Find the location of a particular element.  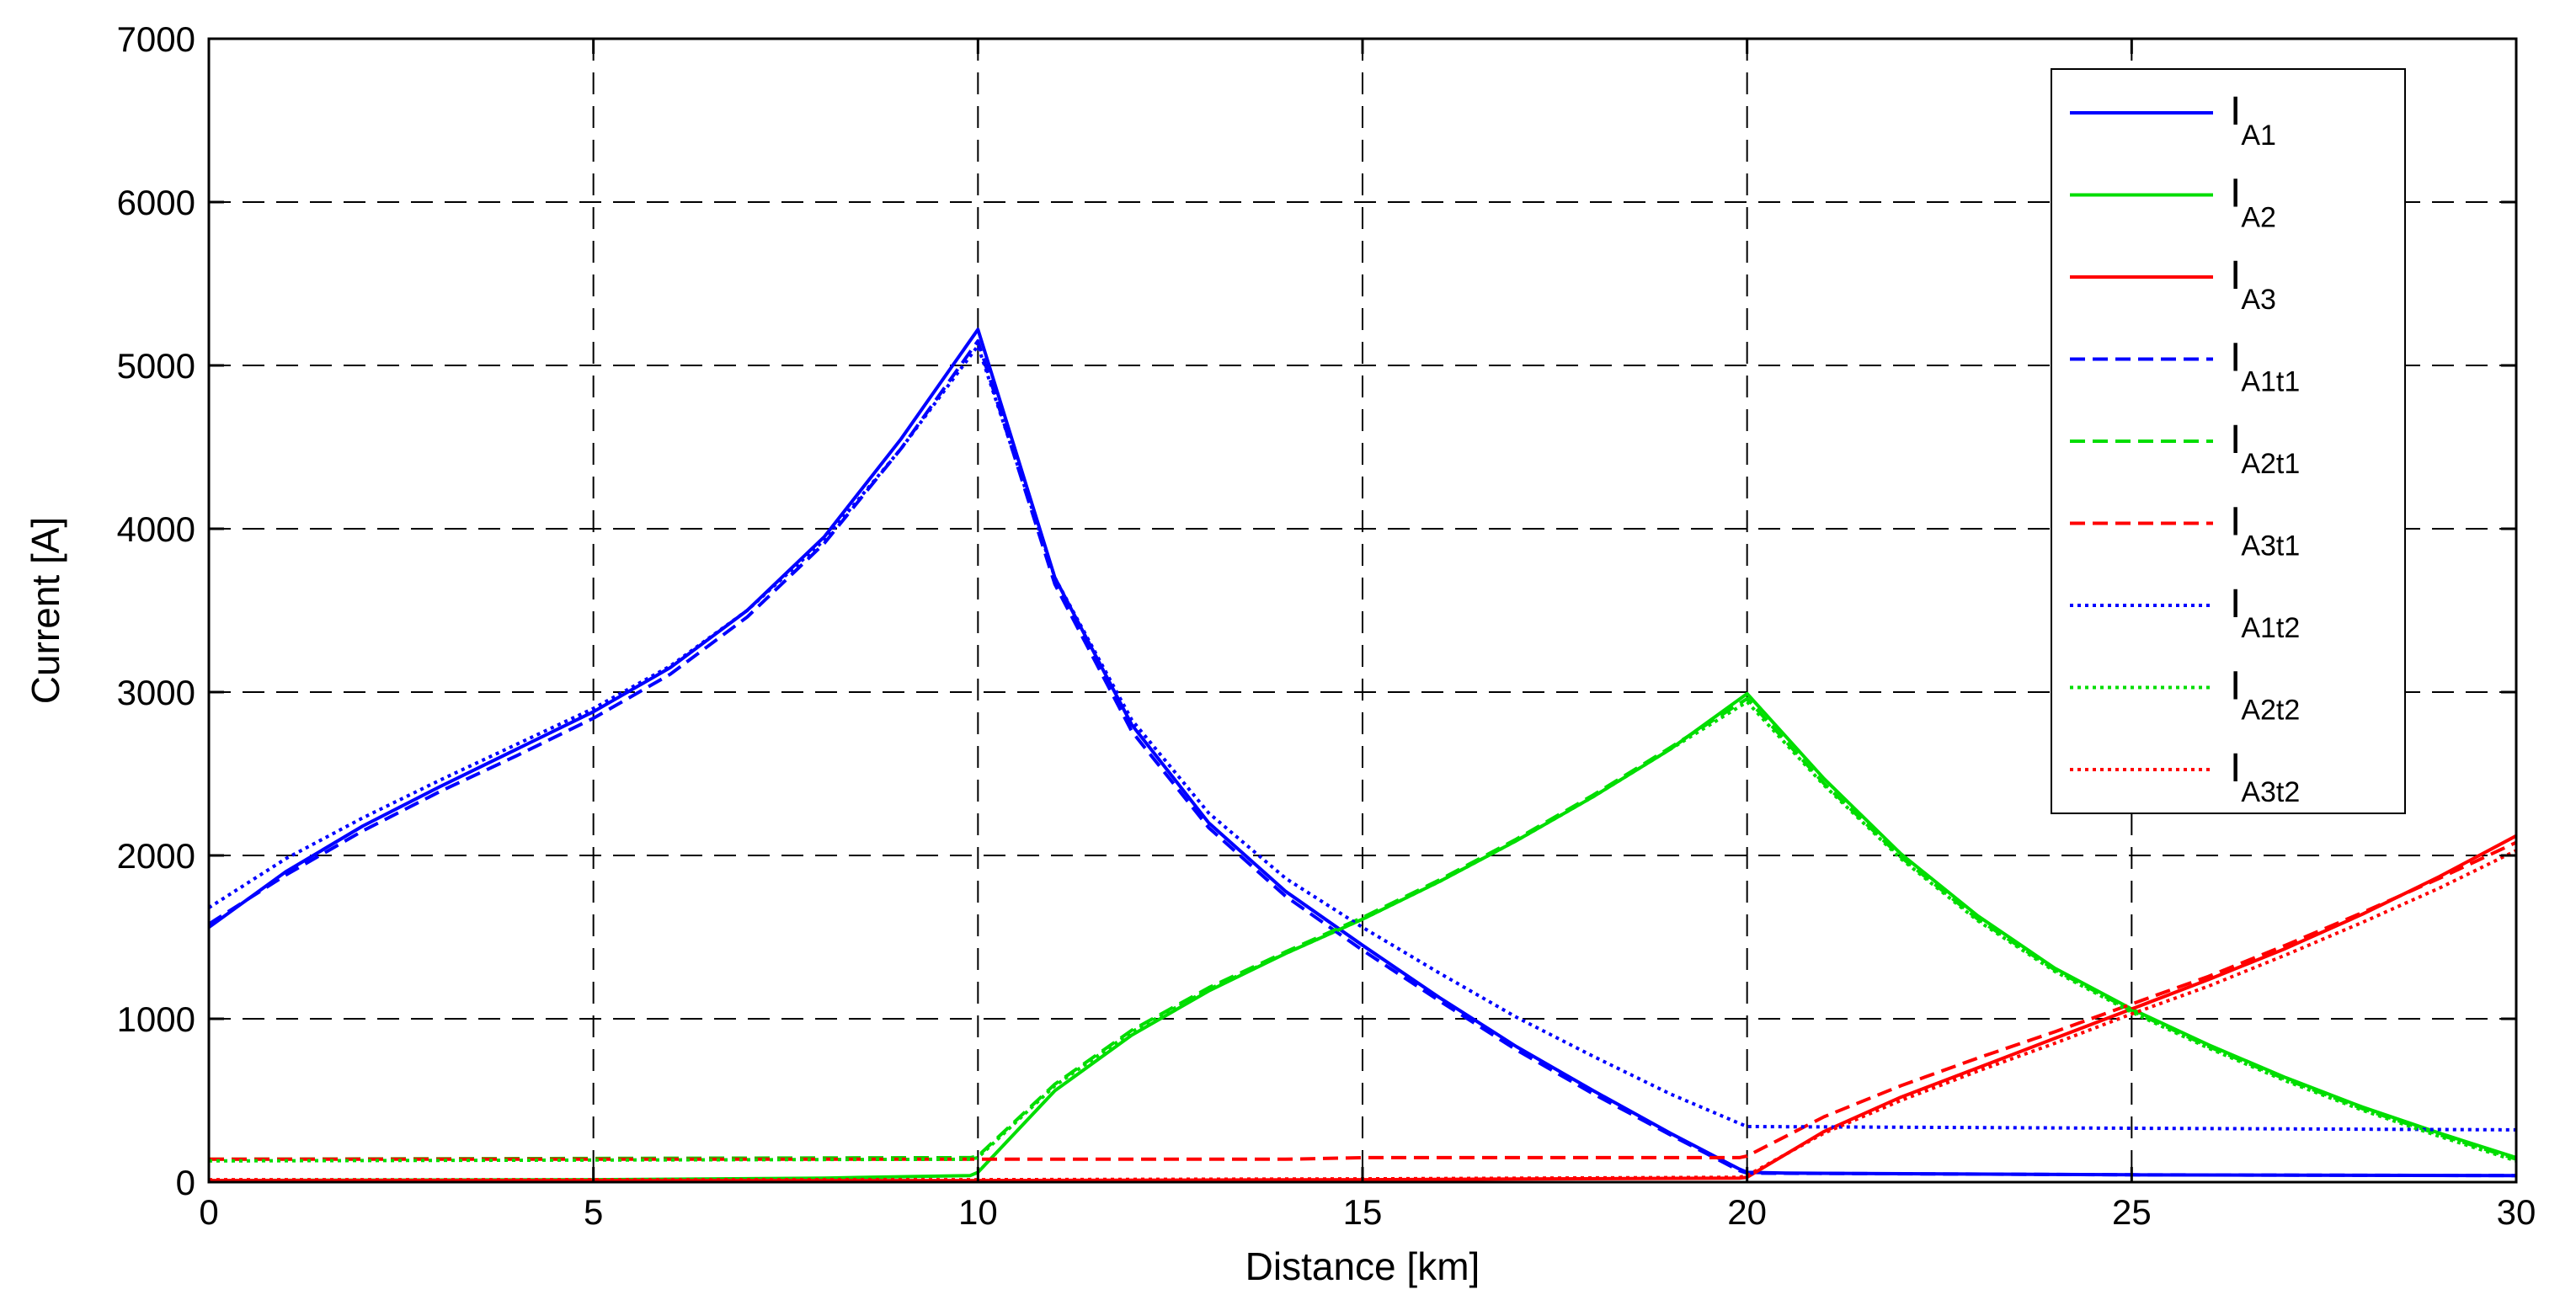

x-tick-label: 5 is located at coordinates (593, 1212).